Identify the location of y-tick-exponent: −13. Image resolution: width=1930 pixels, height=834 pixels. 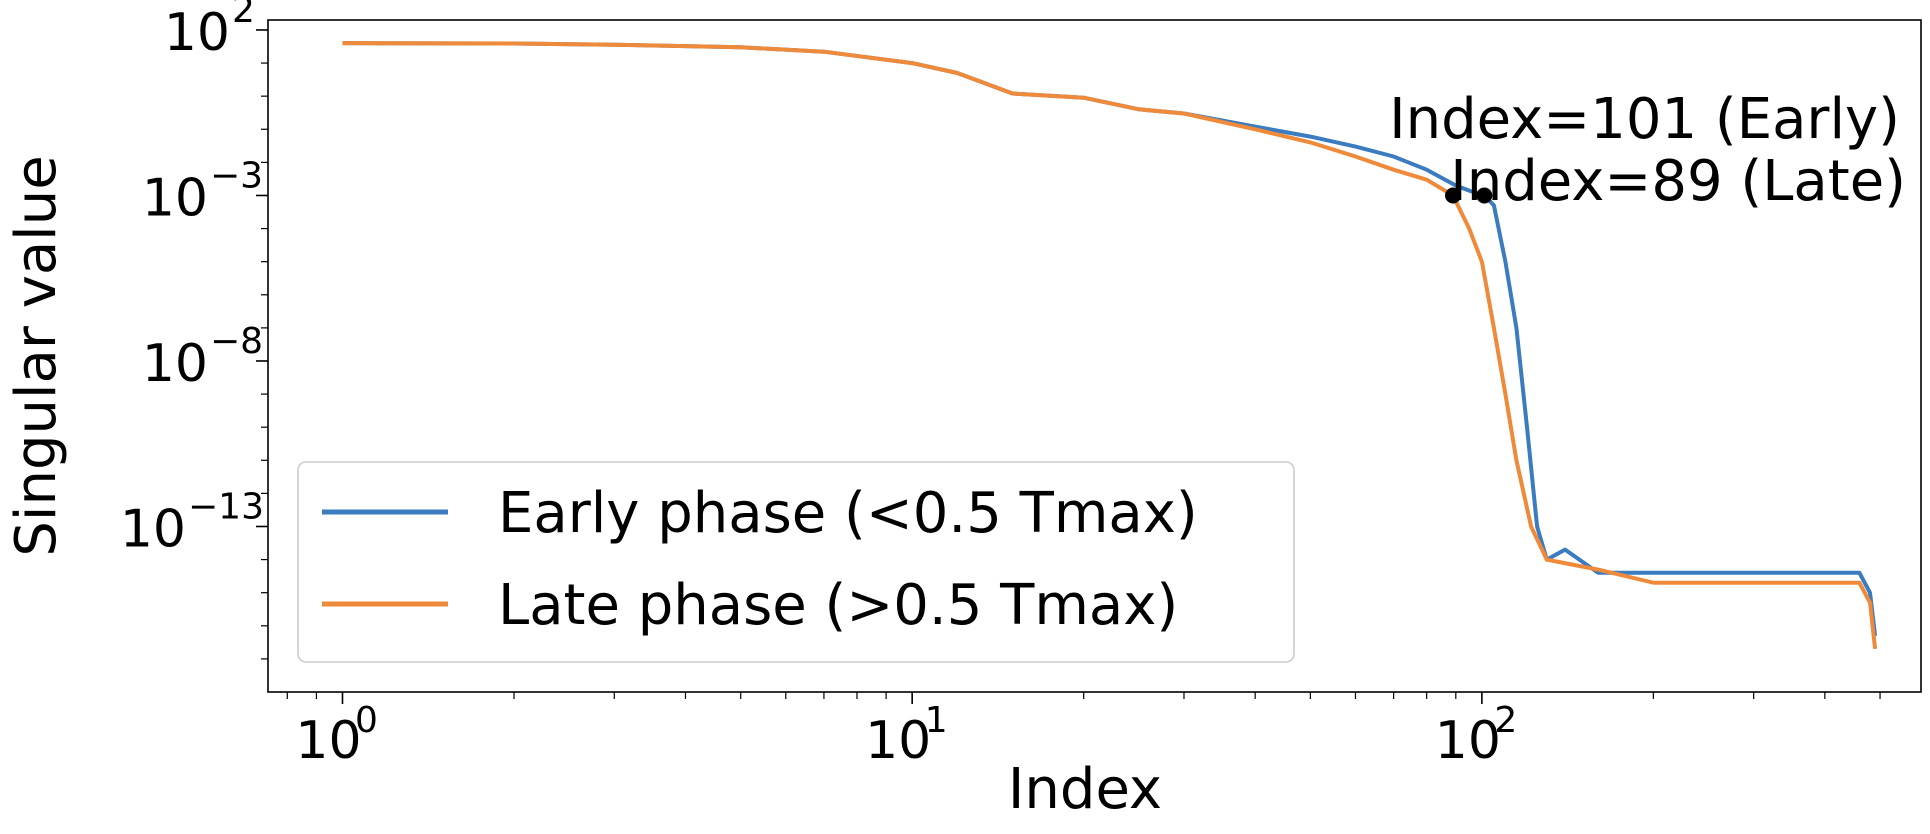
(226, 506).